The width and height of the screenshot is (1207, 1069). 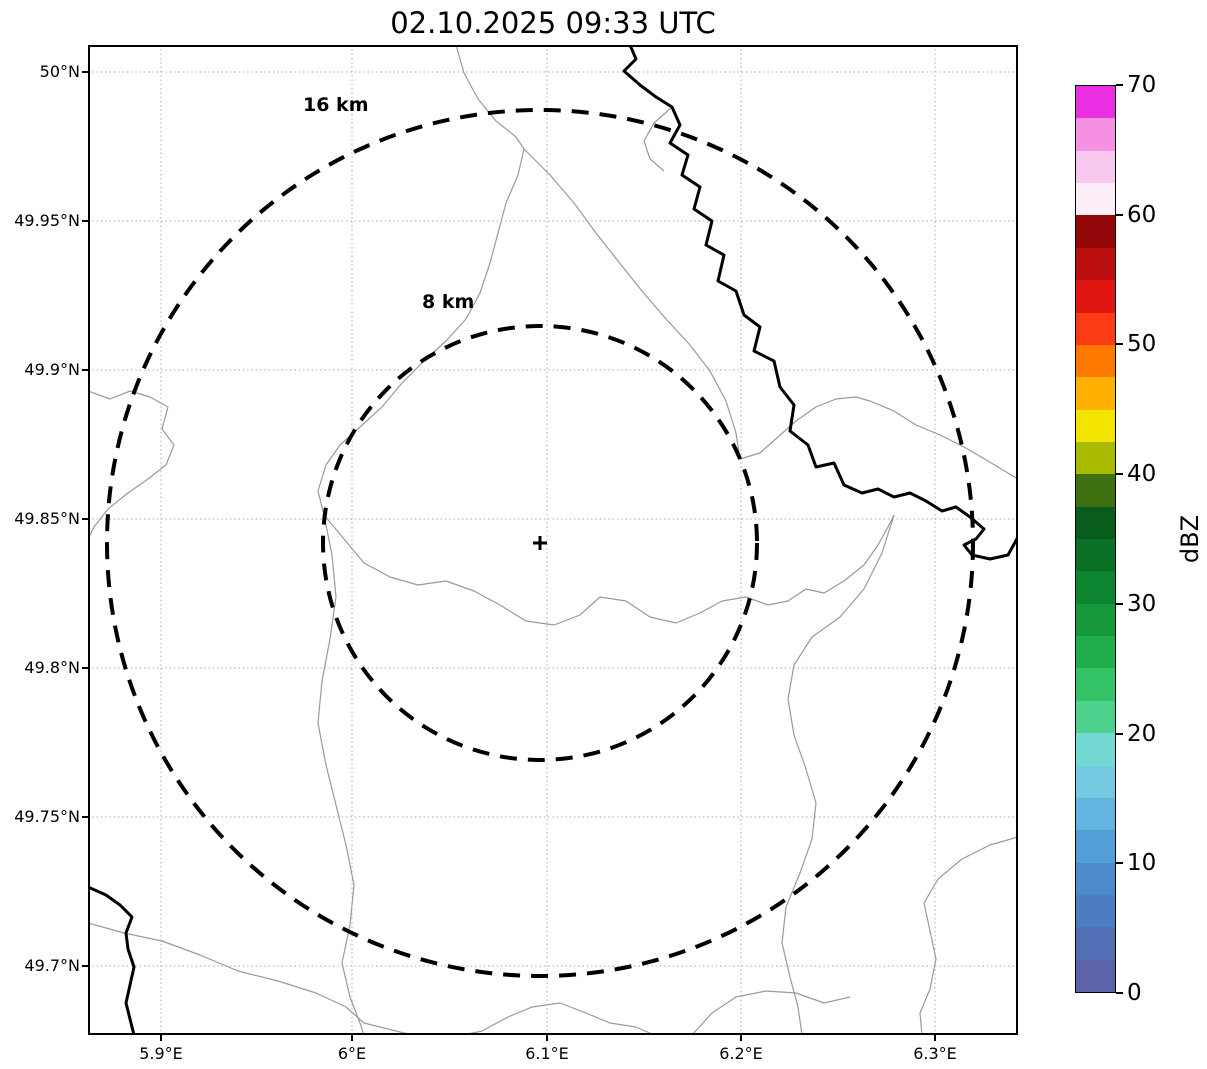 I want to click on colorbar-tick-label: 0, so click(x=1134, y=993).